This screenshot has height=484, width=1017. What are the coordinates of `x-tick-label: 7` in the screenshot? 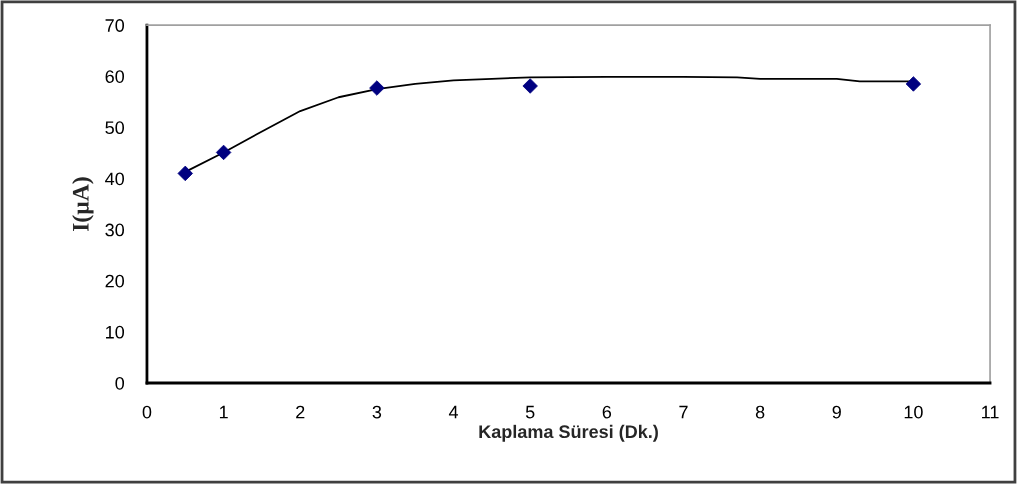 It's located at (683, 412).